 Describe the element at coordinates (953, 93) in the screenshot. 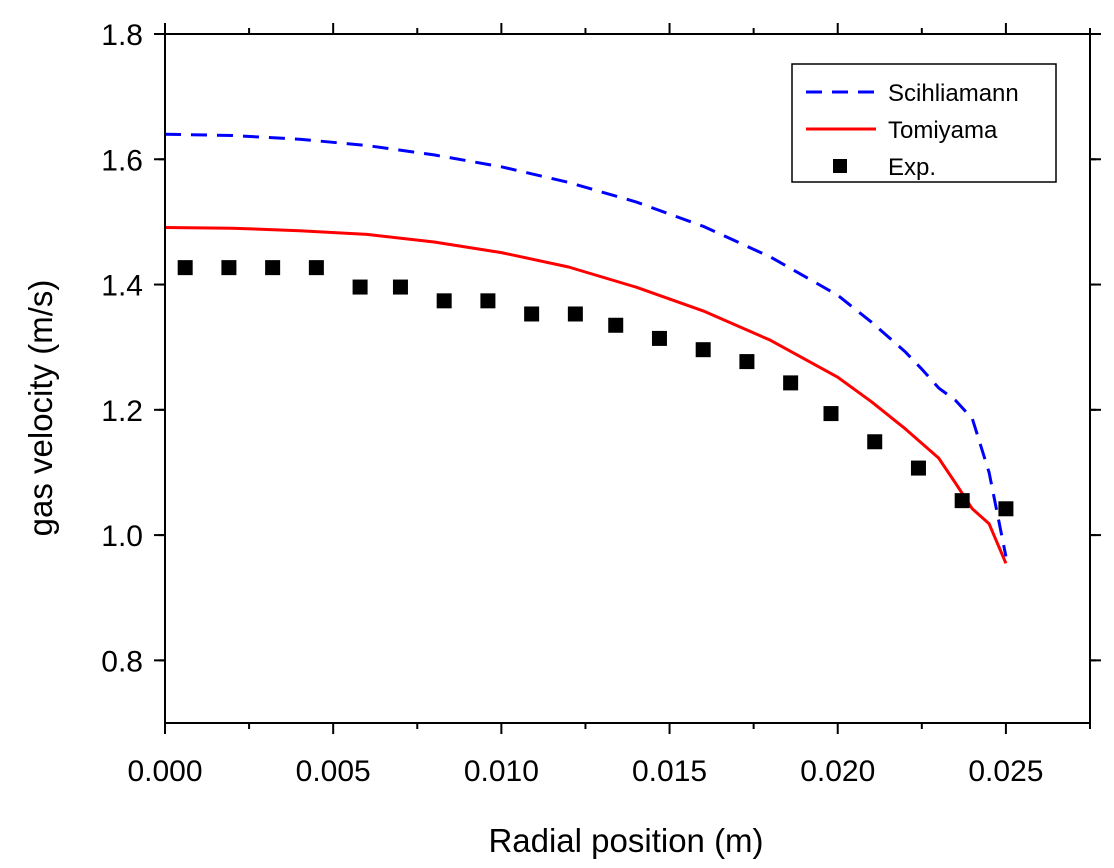

I see `legend-label-scihliamann: Scihliamann` at that location.